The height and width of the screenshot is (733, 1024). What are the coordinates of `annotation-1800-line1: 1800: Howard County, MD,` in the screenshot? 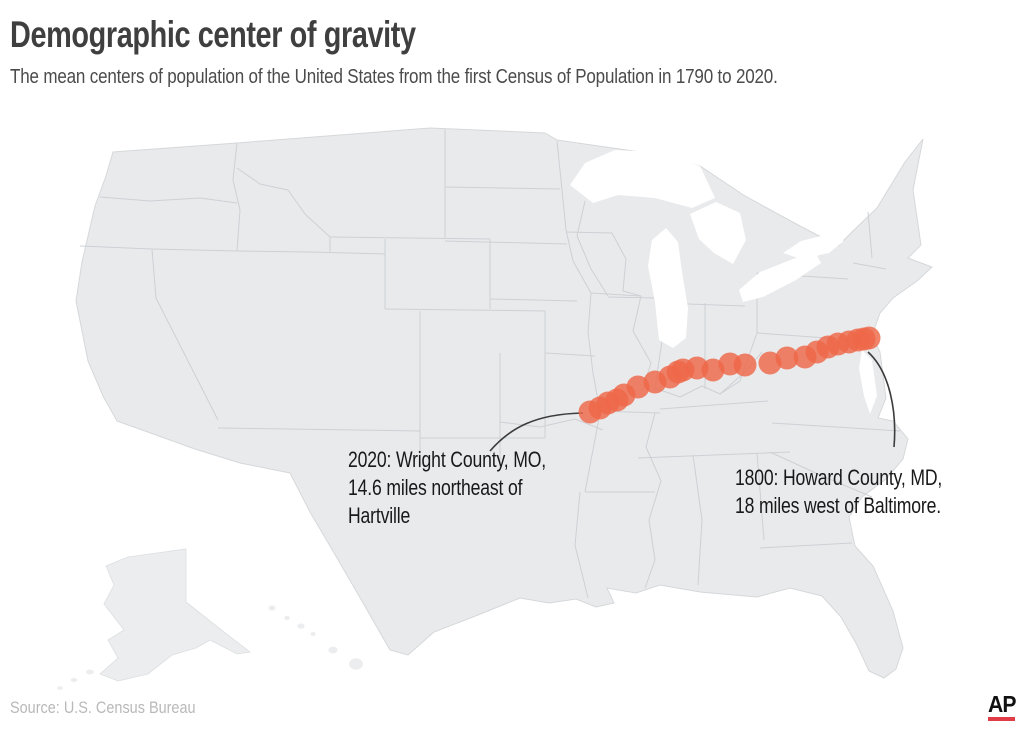 It's located at (839, 477).